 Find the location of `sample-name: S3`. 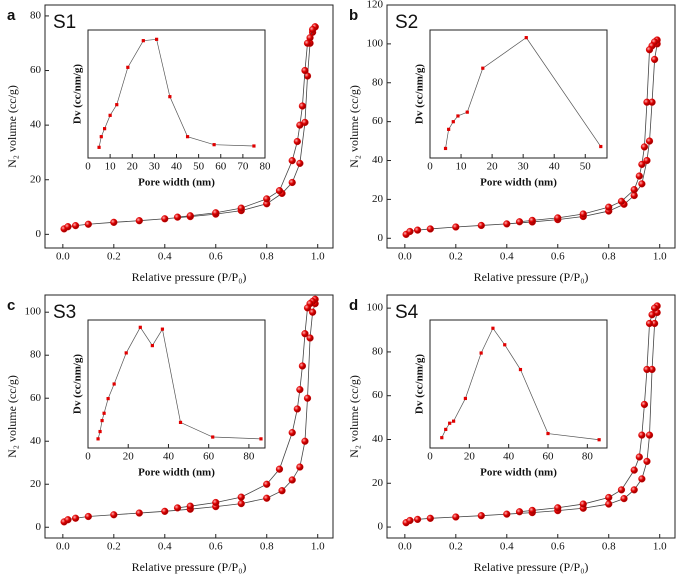

sample-name: S3 is located at coordinates (64, 312).